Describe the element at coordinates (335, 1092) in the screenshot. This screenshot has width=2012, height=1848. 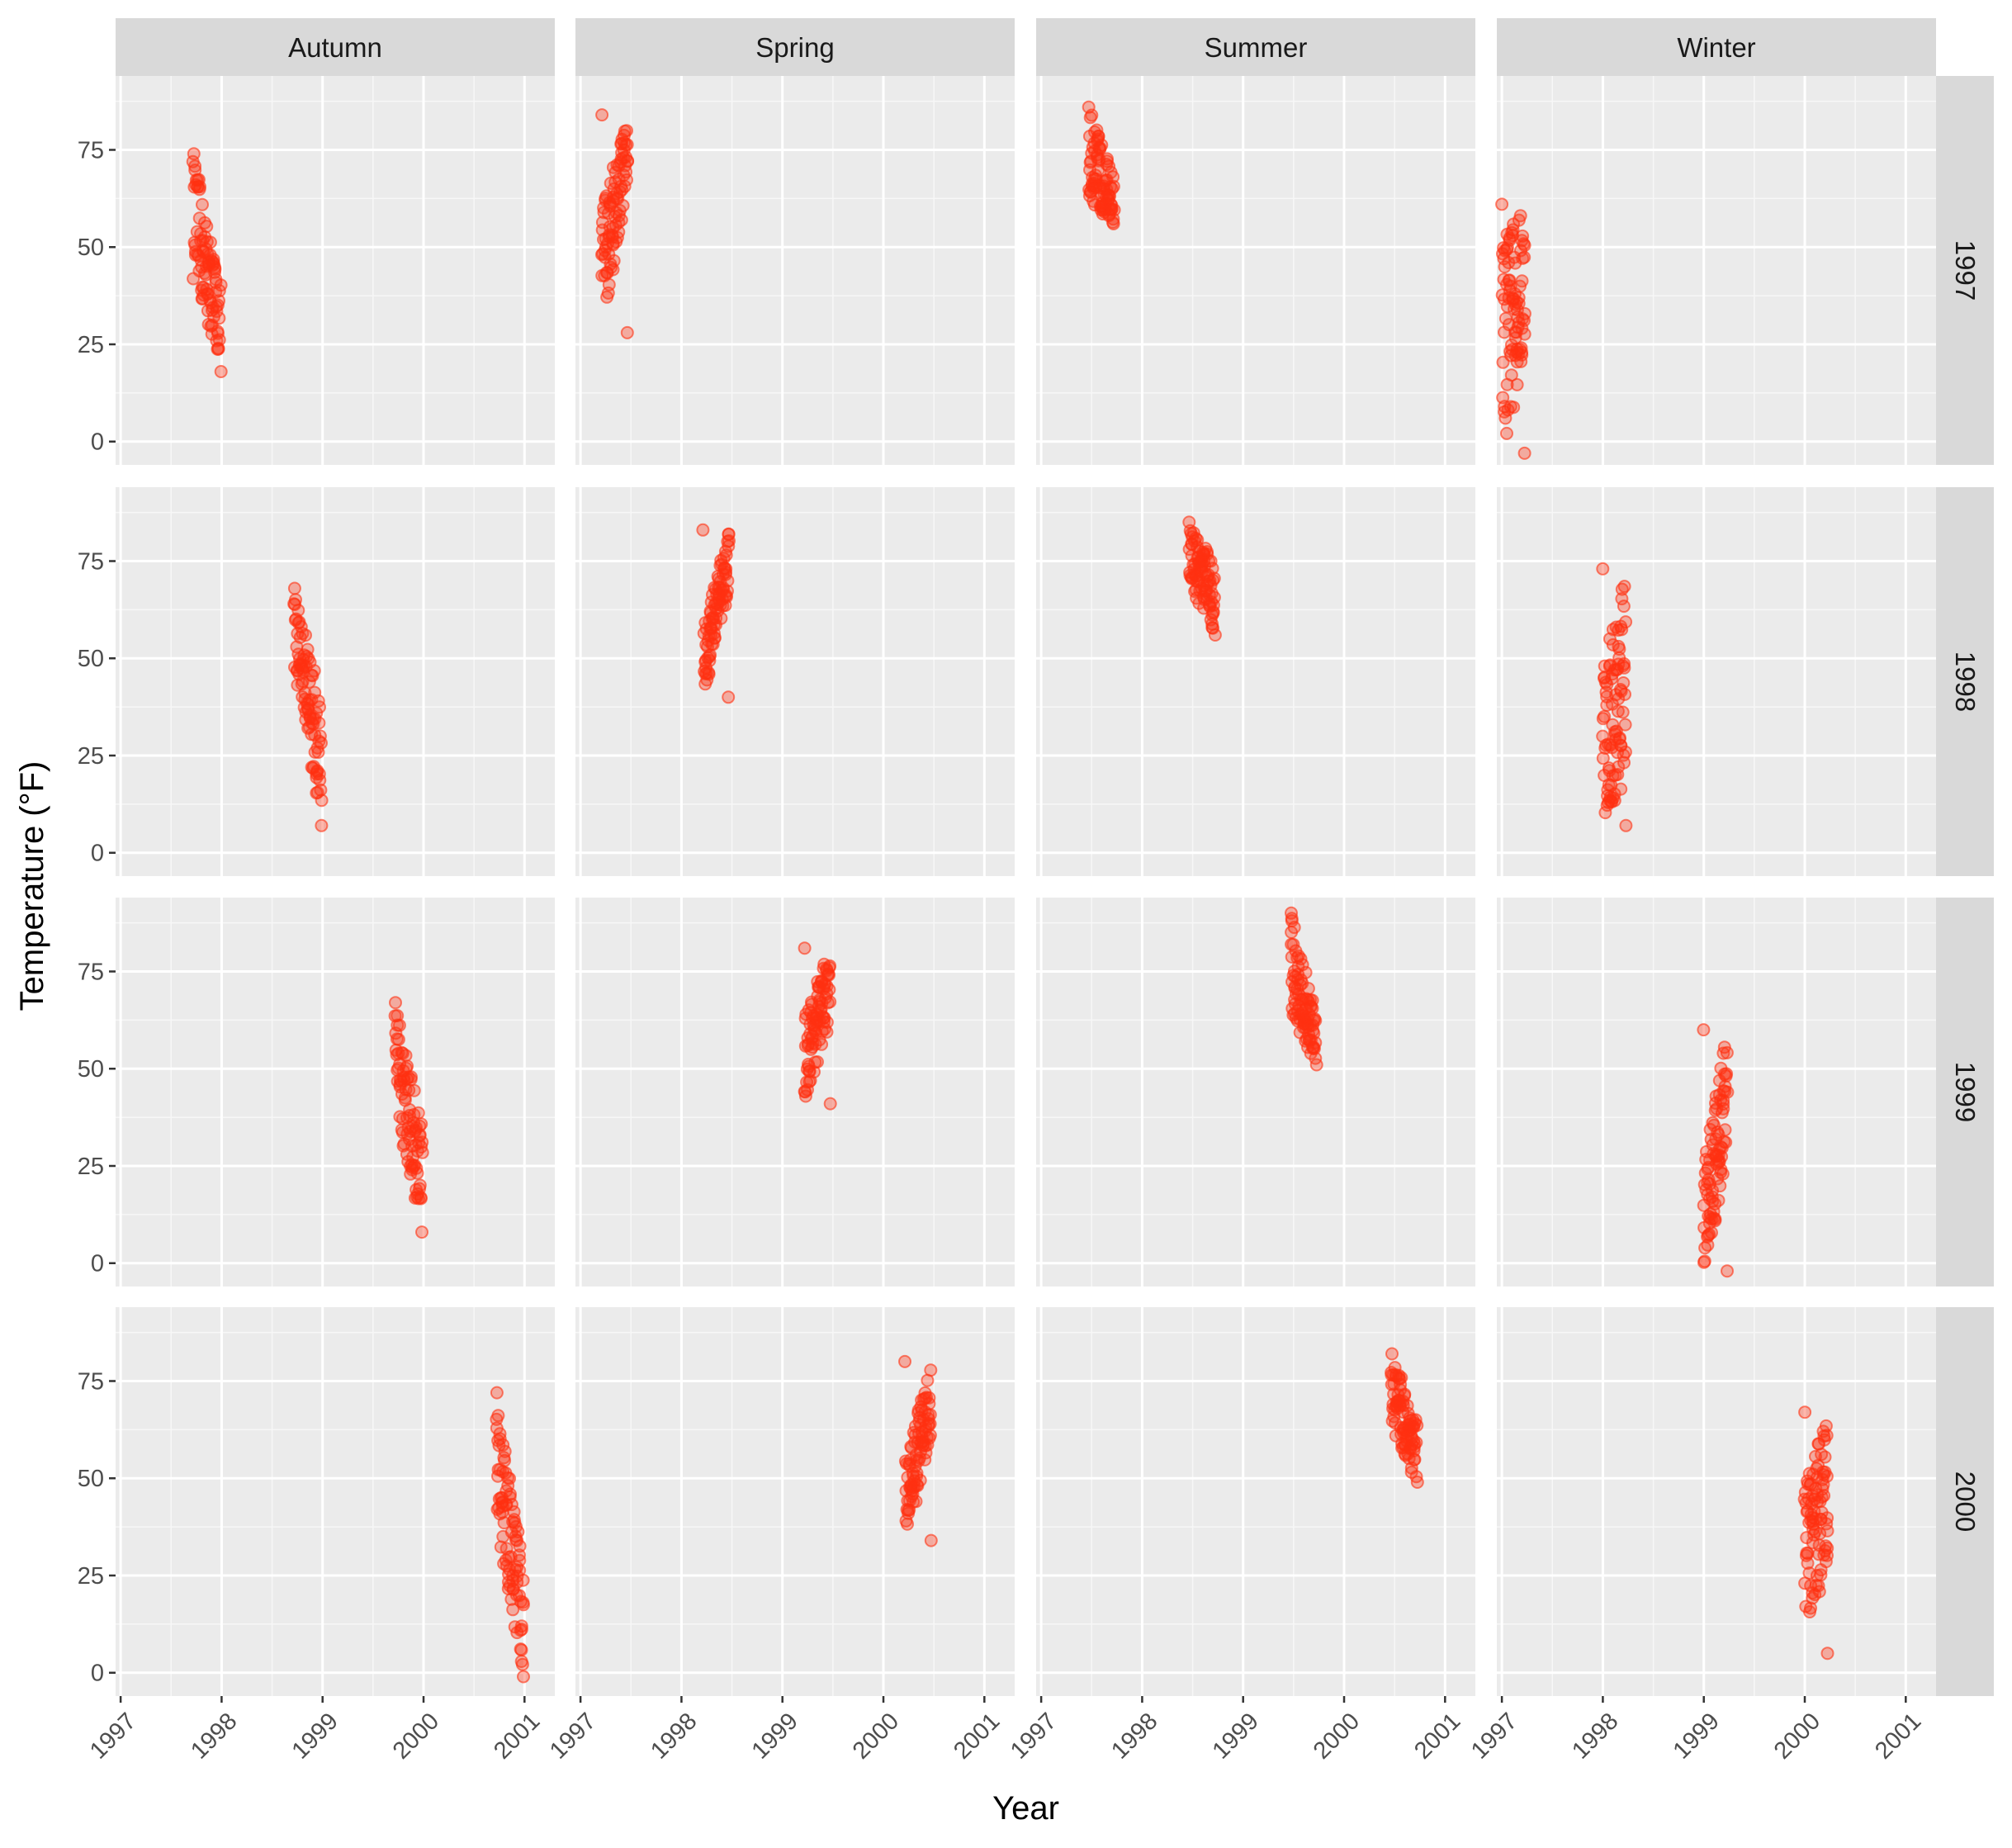
I see `panel-autumn-1999` at that location.